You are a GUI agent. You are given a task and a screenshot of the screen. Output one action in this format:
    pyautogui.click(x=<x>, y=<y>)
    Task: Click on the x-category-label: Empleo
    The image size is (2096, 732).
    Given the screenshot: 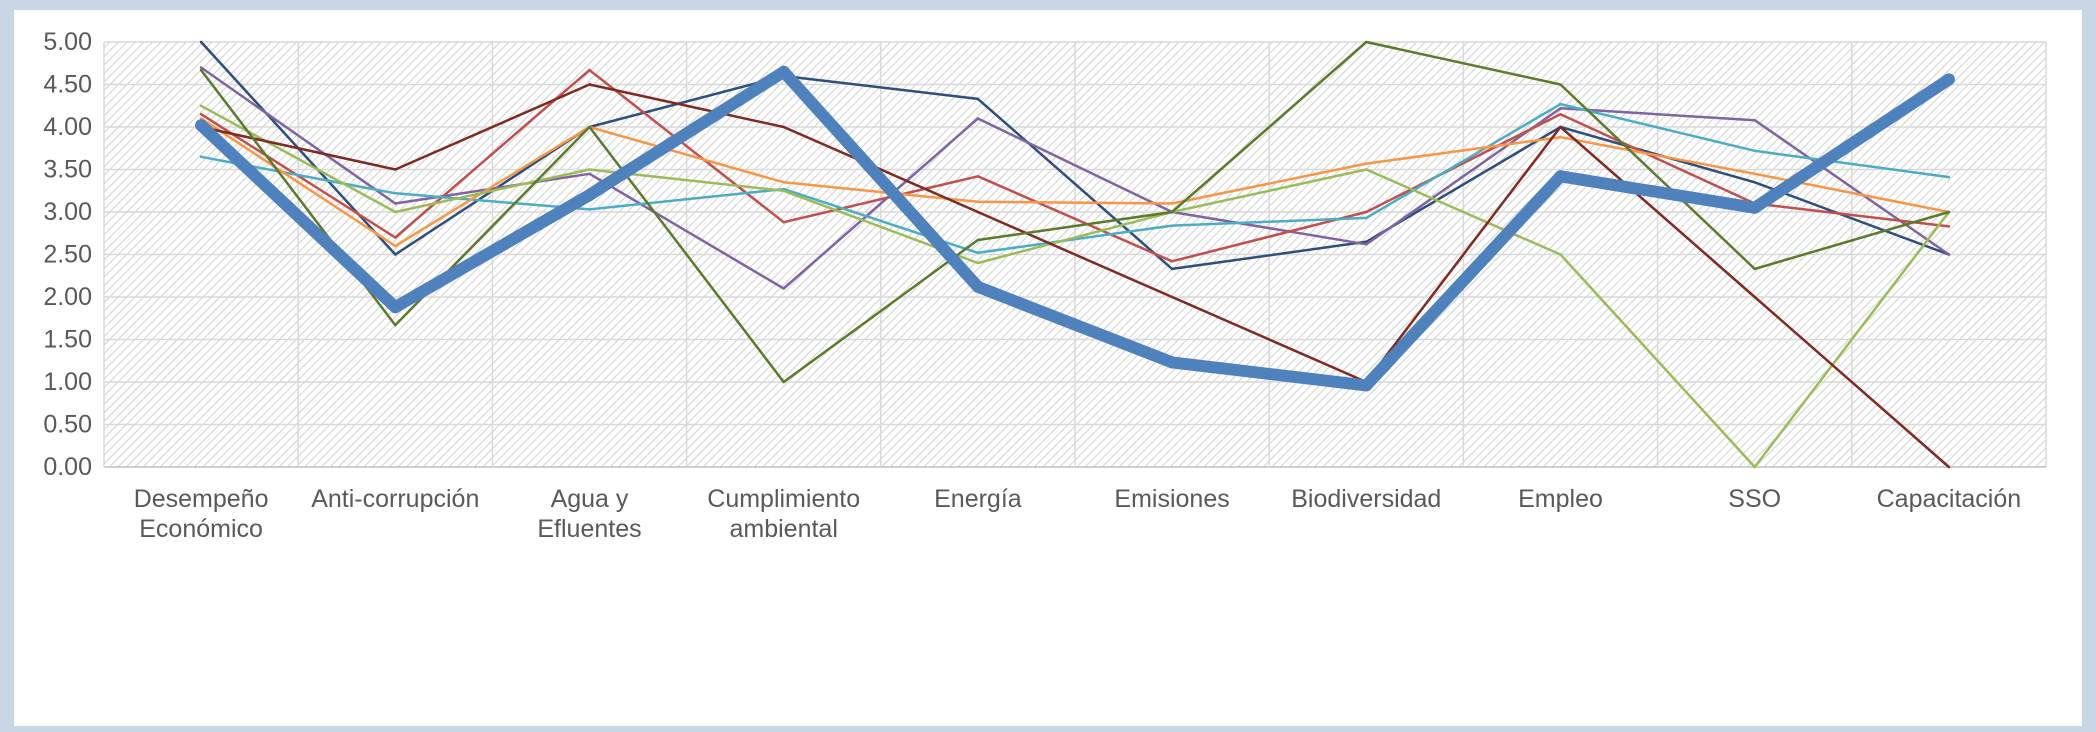 What is the action you would take?
    pyautogui.click(x=1560, y=499)
    